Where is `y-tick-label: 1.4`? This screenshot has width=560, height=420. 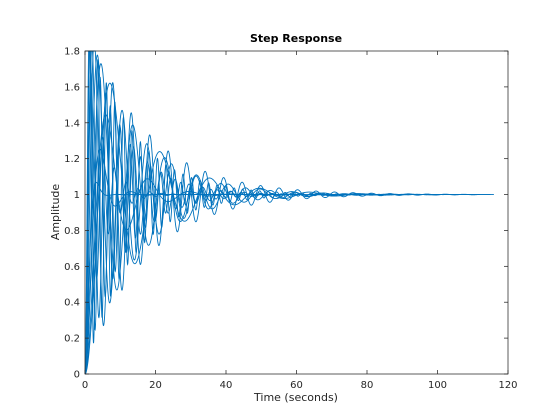 y-tick-label: 1.4 is located at coordinates (72, 123).